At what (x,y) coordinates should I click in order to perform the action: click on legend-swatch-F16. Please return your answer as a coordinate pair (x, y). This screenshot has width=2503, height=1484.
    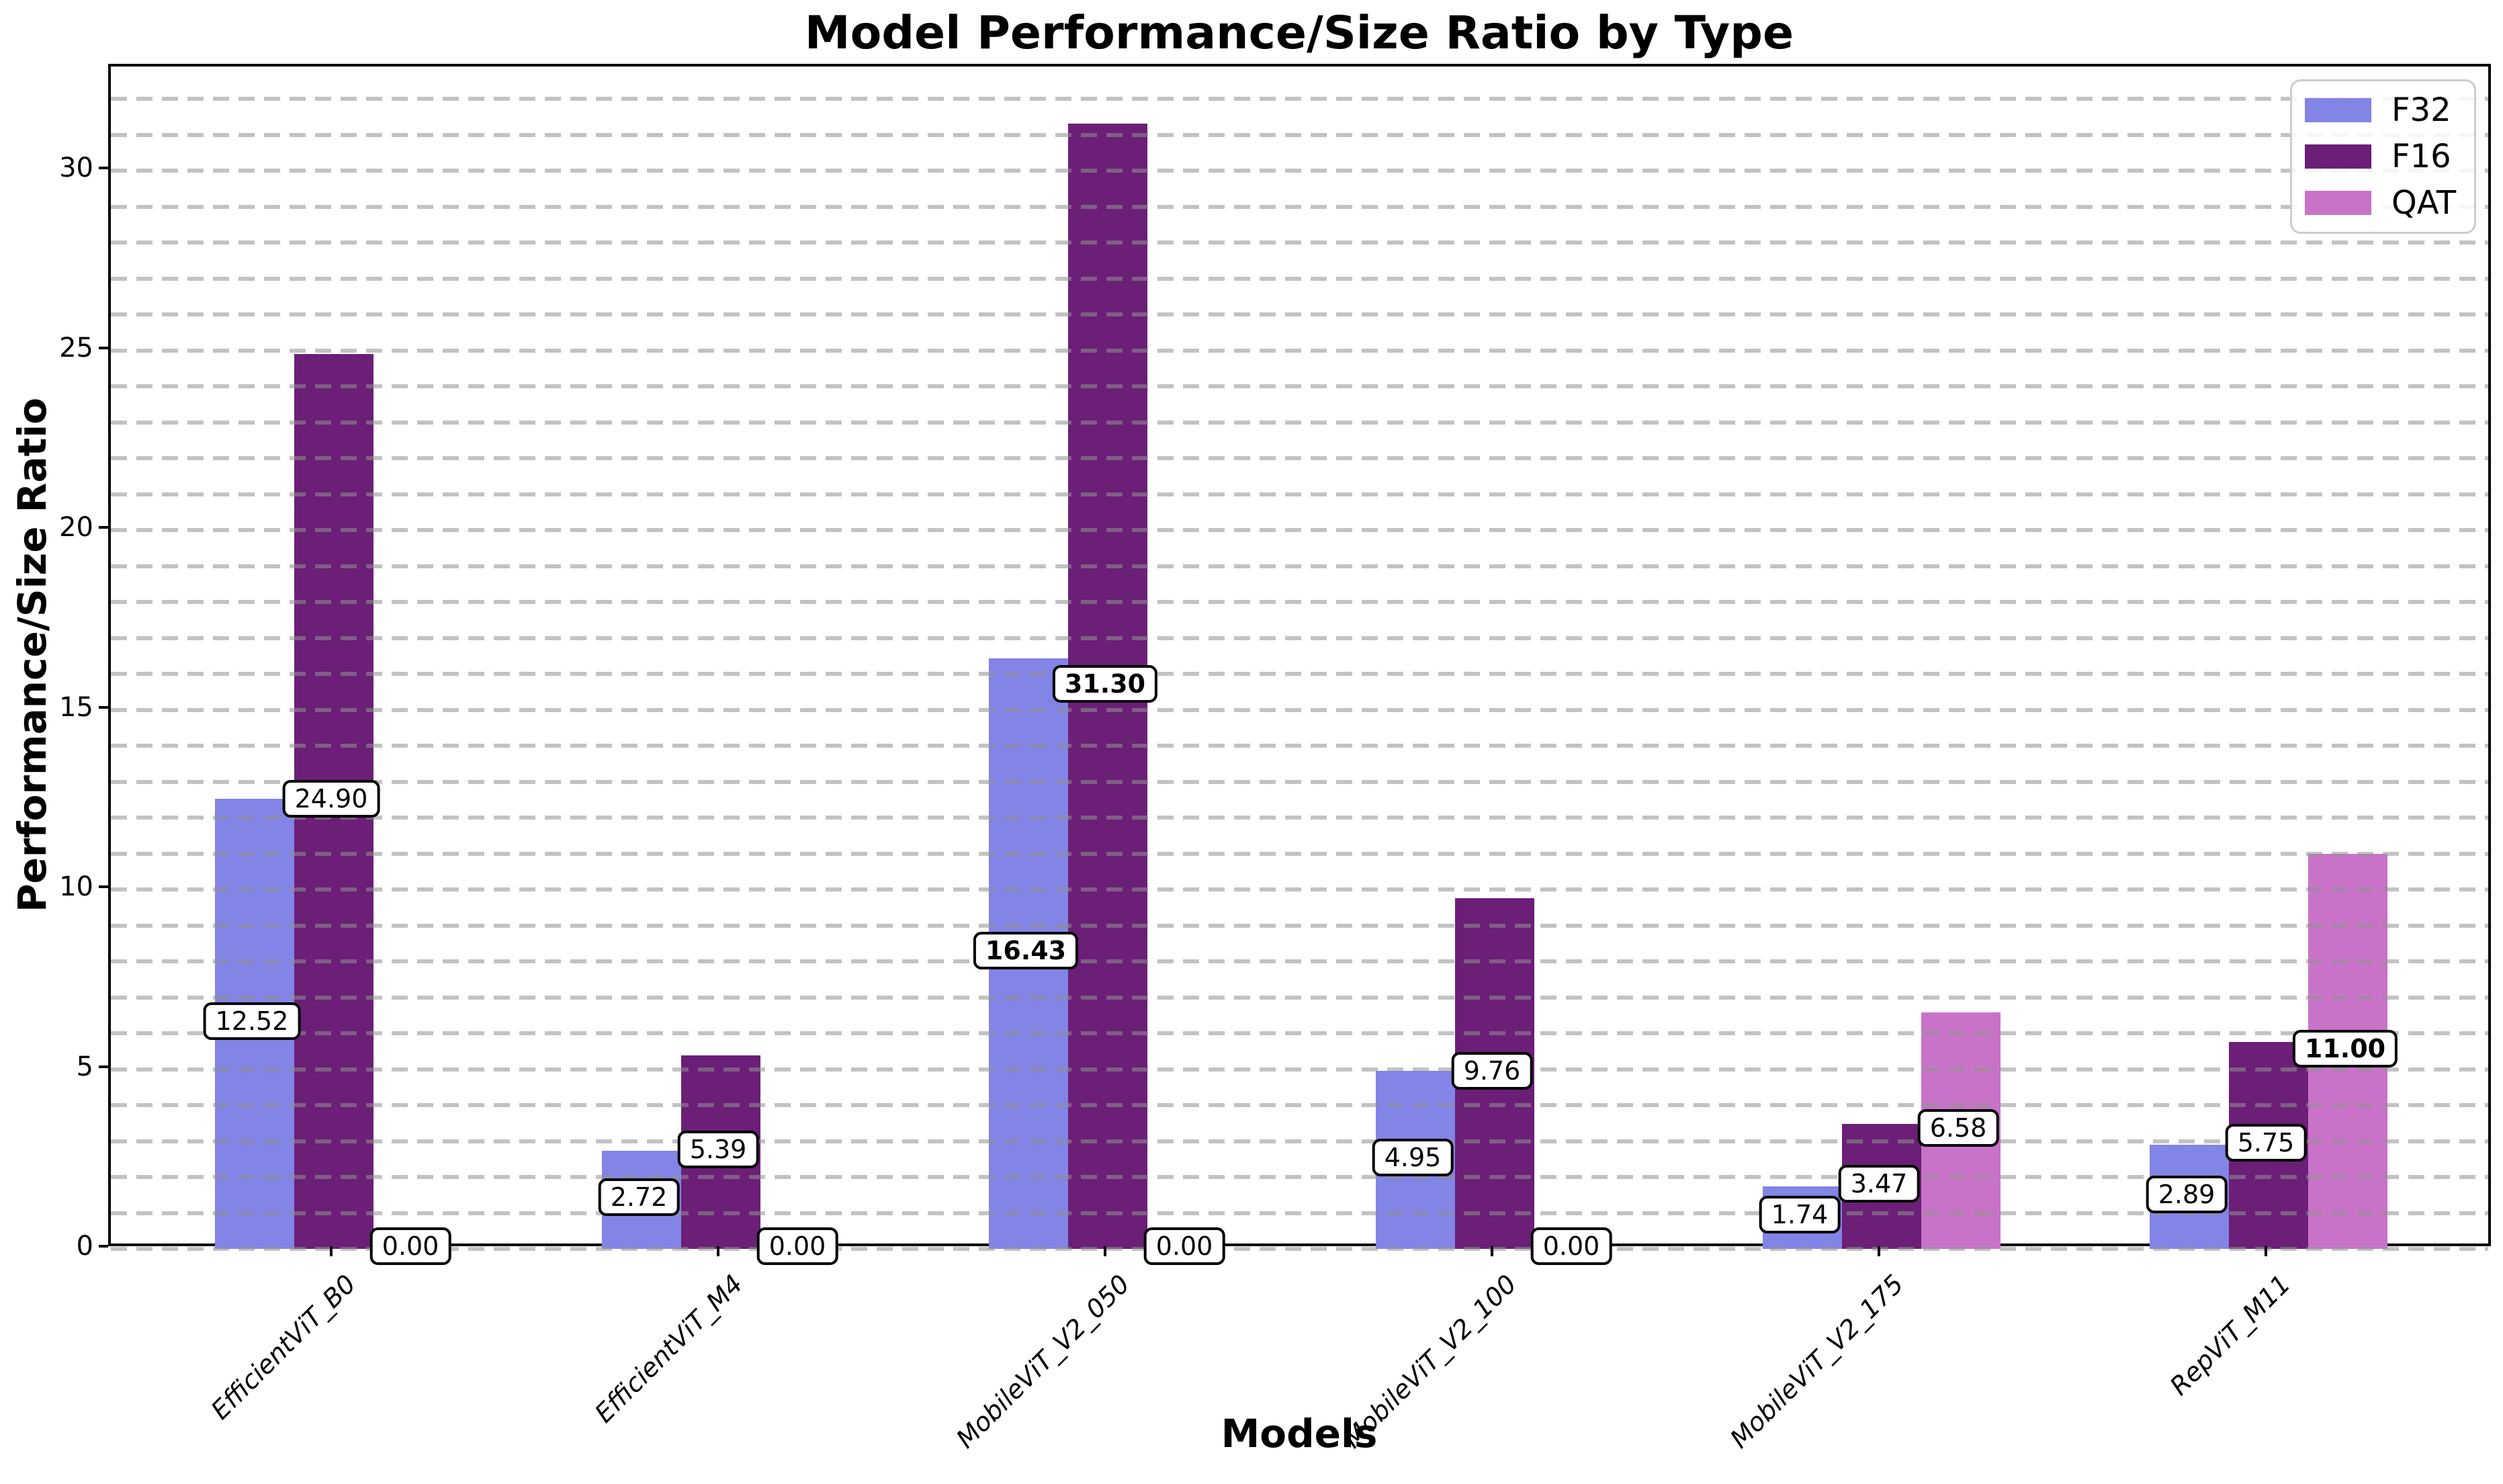
    Looking at the image, I should click on (2338, 156).